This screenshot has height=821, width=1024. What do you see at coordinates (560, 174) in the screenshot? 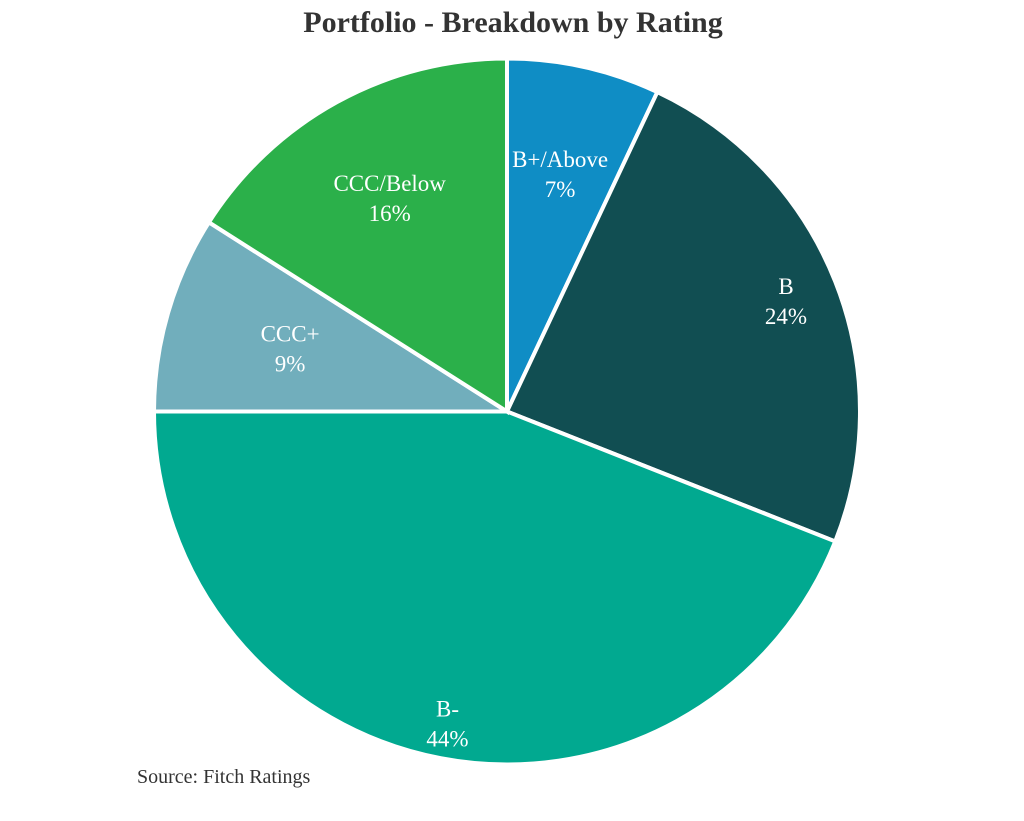
I see `pie-label-0-b-above: B+/Above 7%` at bounding box center [560, 174].